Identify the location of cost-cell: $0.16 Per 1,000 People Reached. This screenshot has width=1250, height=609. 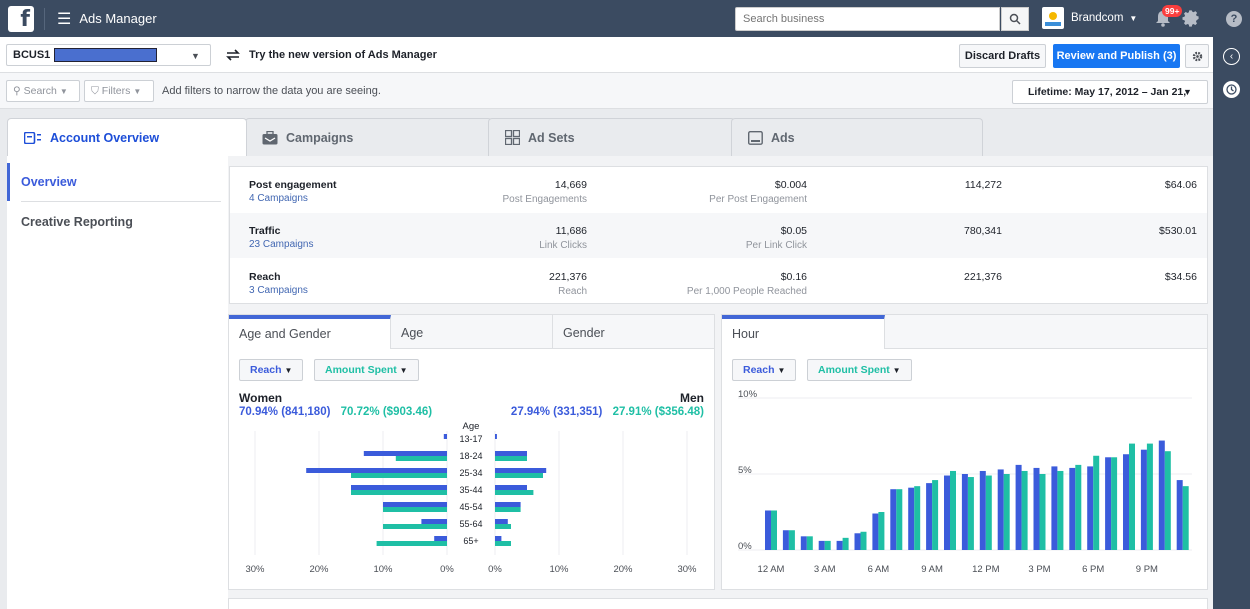
(747, 284).